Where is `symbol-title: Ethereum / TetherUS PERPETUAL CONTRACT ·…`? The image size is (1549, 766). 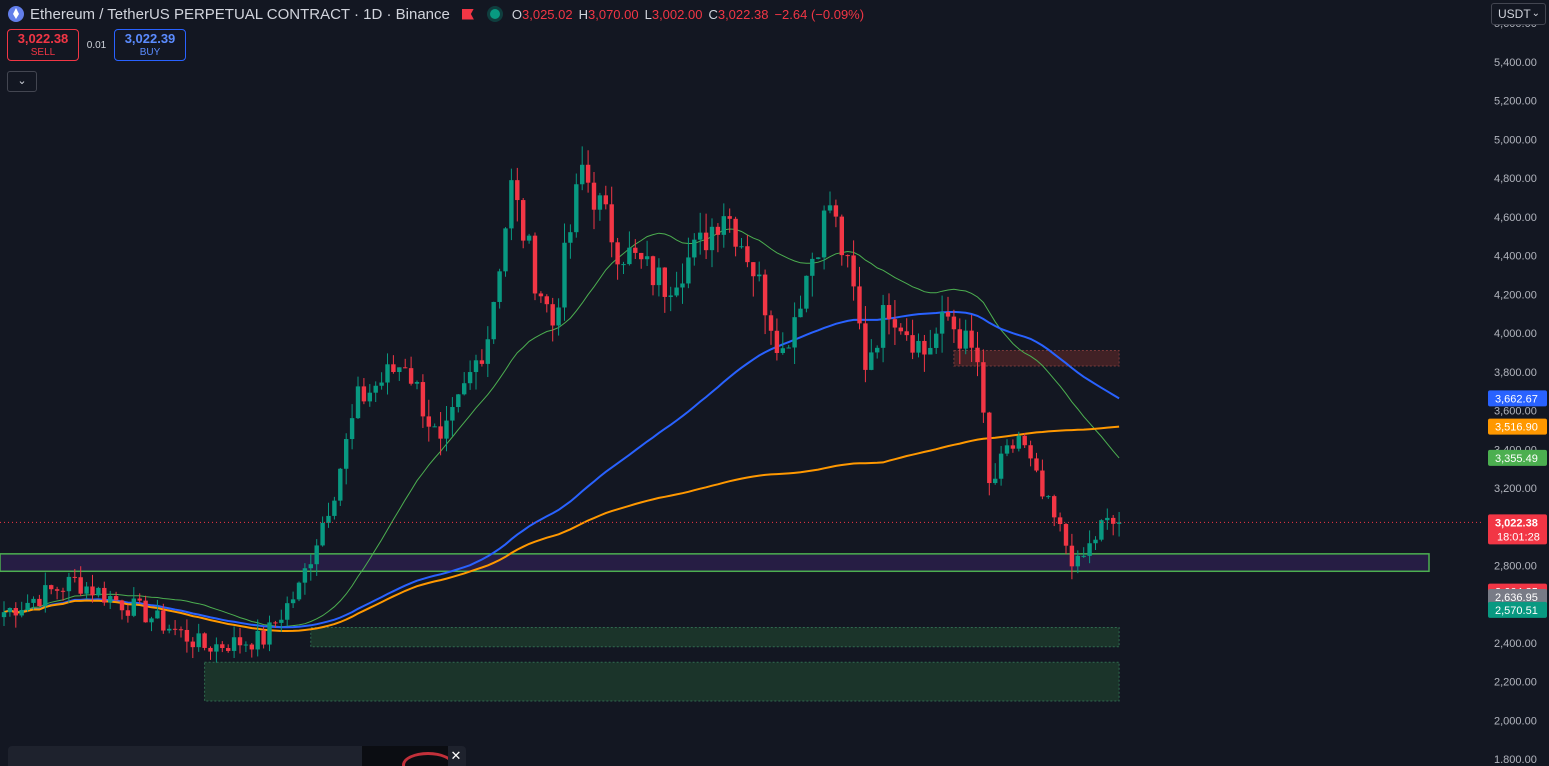 symbol-title: Ethereum / TetherUS PERPETUAL CONTRACT ·… is located at coordinates (240, 14).